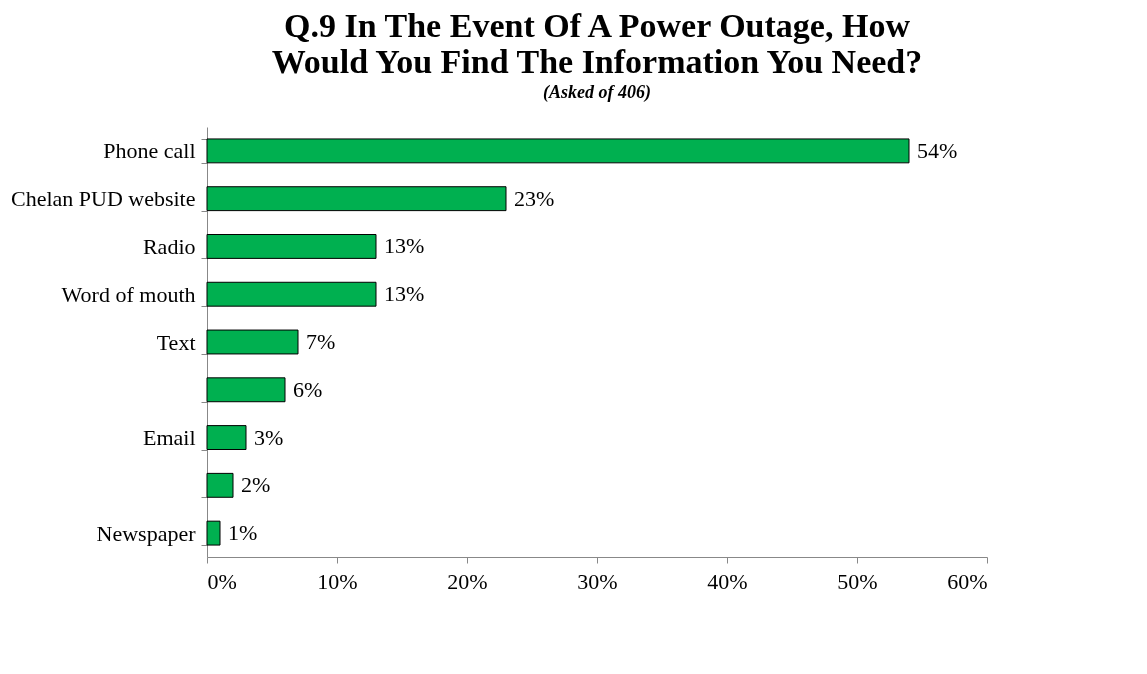  I want to click on y-tick-label: Text, so click(176, 342).